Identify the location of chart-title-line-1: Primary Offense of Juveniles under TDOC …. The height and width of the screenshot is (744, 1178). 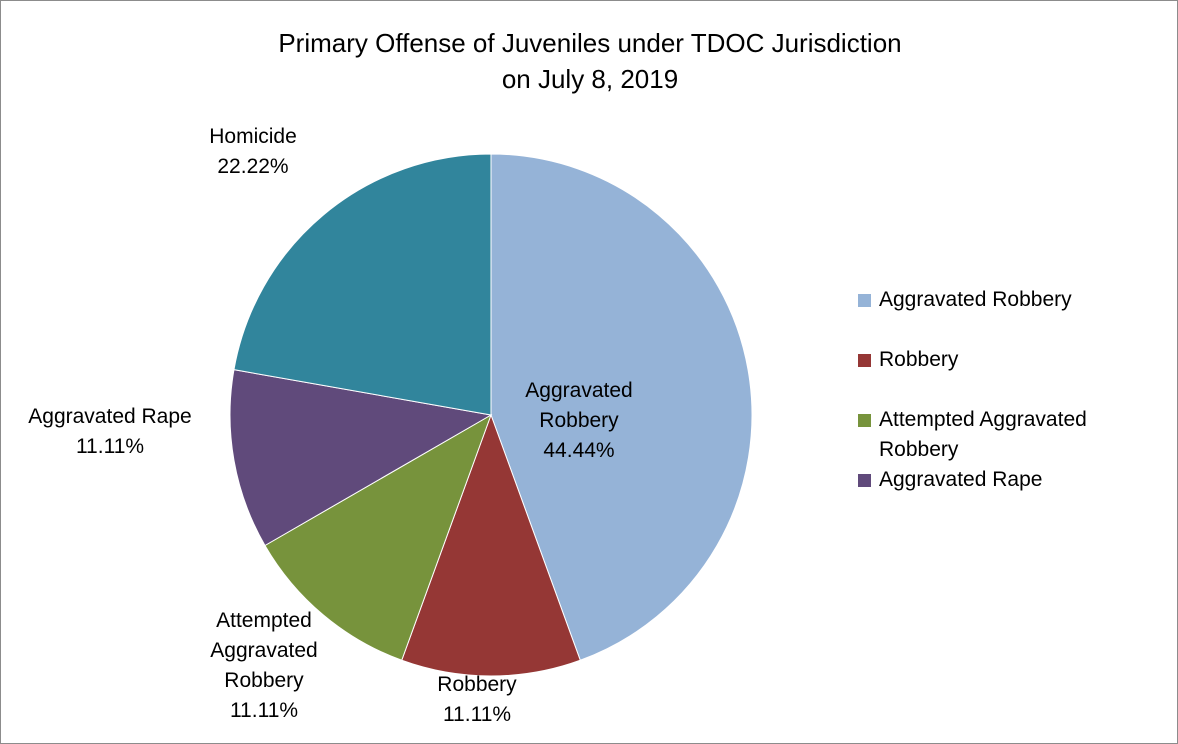
(590, 43).